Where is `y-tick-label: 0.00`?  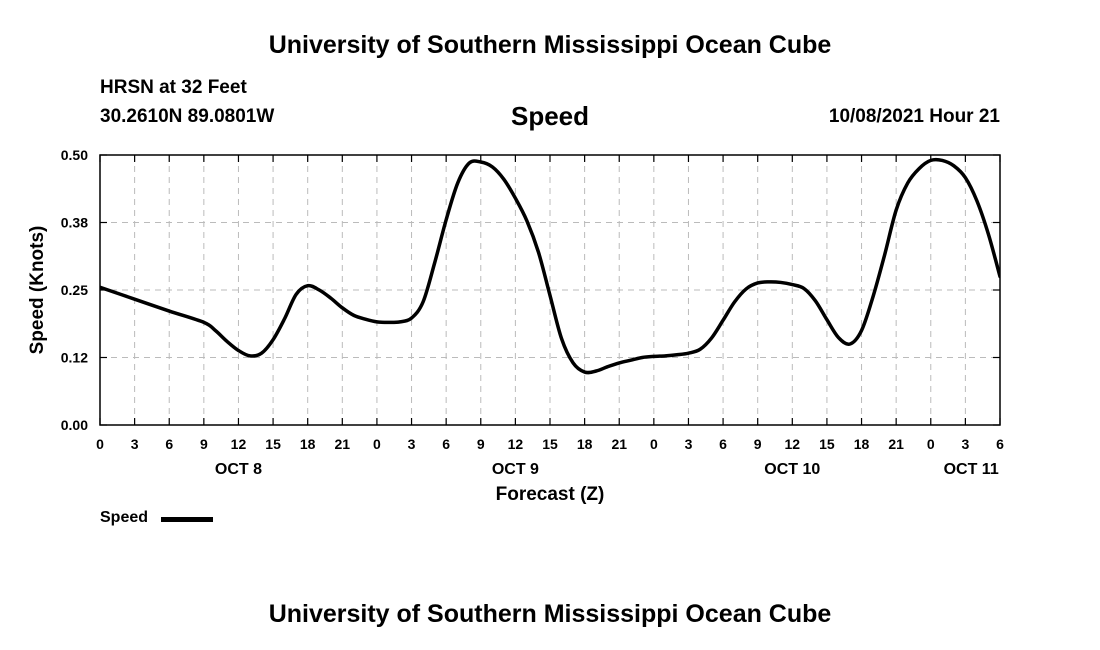 y-tick-label: 0.00 is located at coordinates (74, 425).